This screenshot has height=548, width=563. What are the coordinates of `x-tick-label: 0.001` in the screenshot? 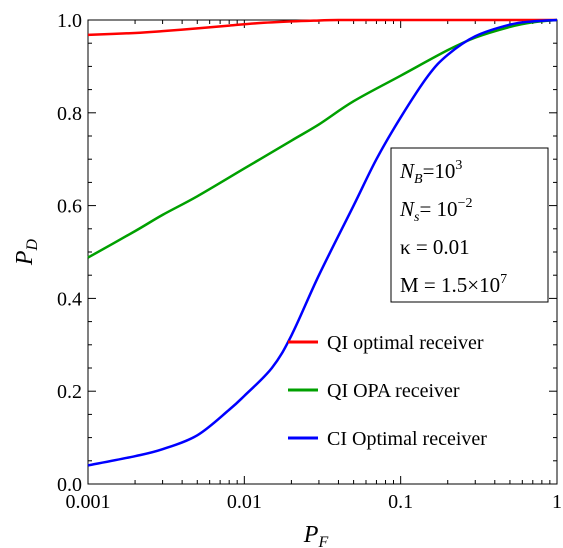 It's located at (88, 502).